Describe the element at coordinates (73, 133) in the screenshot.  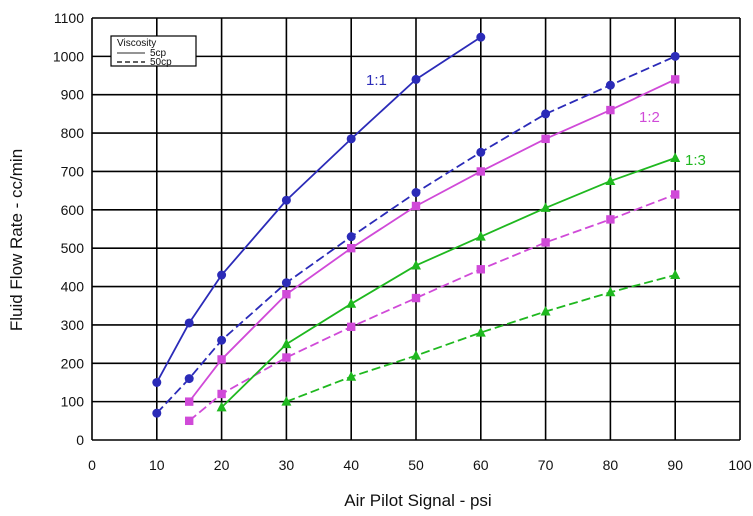
I see `y-tick-label: 800` at that location.